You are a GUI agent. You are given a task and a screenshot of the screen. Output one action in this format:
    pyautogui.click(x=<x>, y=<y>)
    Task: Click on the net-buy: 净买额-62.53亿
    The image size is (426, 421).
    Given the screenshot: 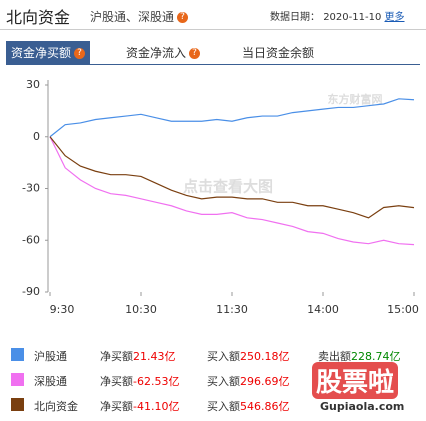 What is the action you would take?
    pyautogui.click(x=139, y=381)
    